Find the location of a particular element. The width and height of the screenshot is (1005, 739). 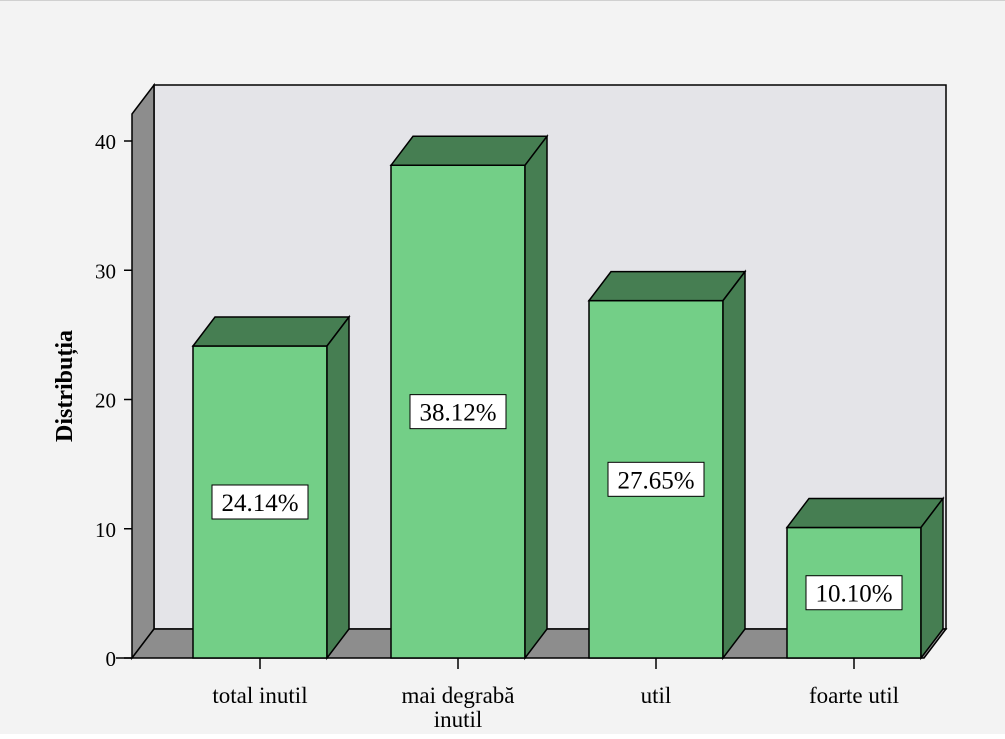

x-tick-label-line: inutil is located at coordinates (458, 719).